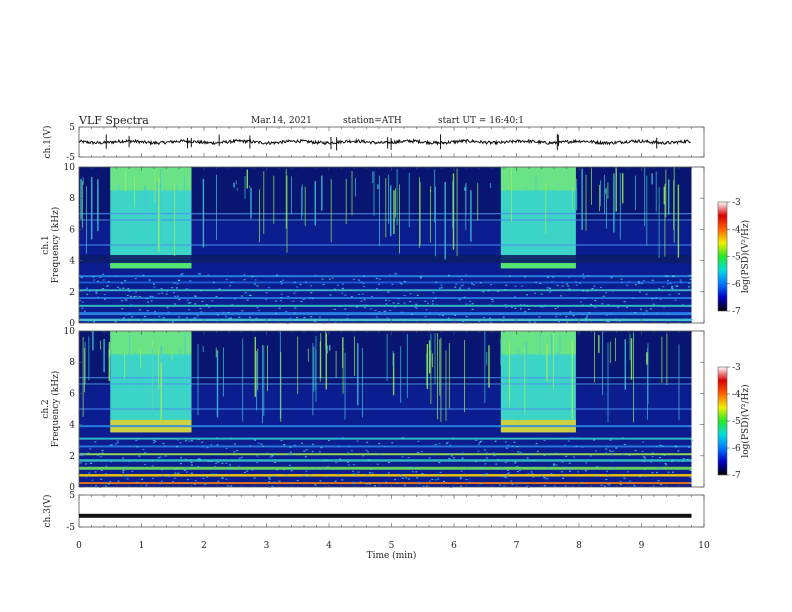 The image size is (792, 612). Describe the element at coordinates (745, 420) in the screenshot. I see `ch2-spectrogram-colorbar-label: log(PSD)(V²/Hz)` at that location.